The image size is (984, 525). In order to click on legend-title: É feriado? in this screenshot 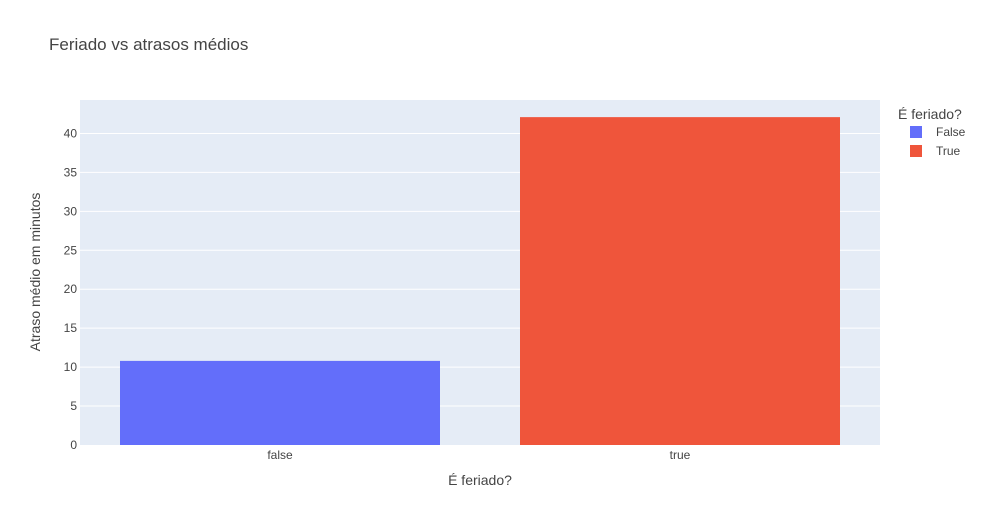, I will do `click(930, 114)`.